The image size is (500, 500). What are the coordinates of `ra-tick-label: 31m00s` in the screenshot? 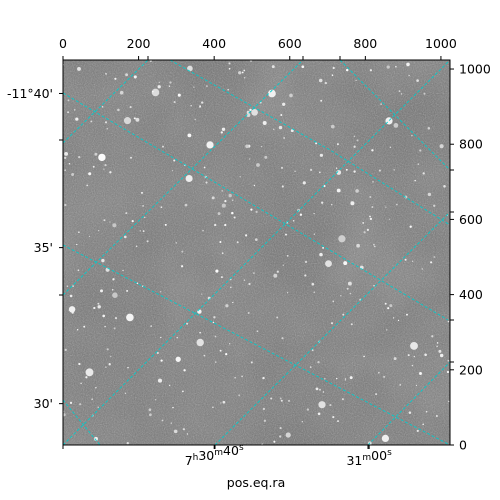 It's located at (369, 458).